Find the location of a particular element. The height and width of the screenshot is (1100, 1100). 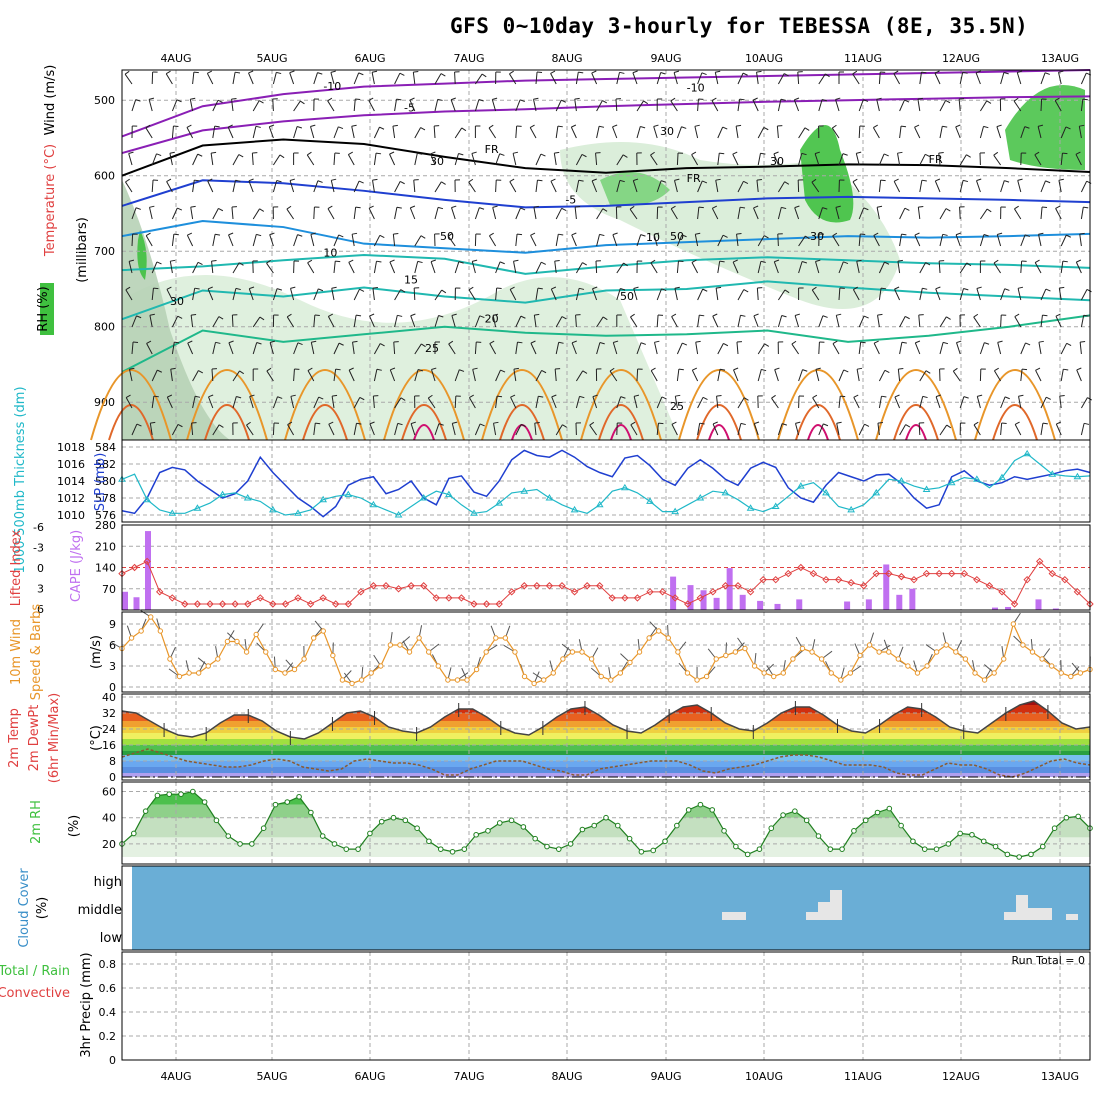

warm-isotherm-arch is located at coordinates (424, 405).